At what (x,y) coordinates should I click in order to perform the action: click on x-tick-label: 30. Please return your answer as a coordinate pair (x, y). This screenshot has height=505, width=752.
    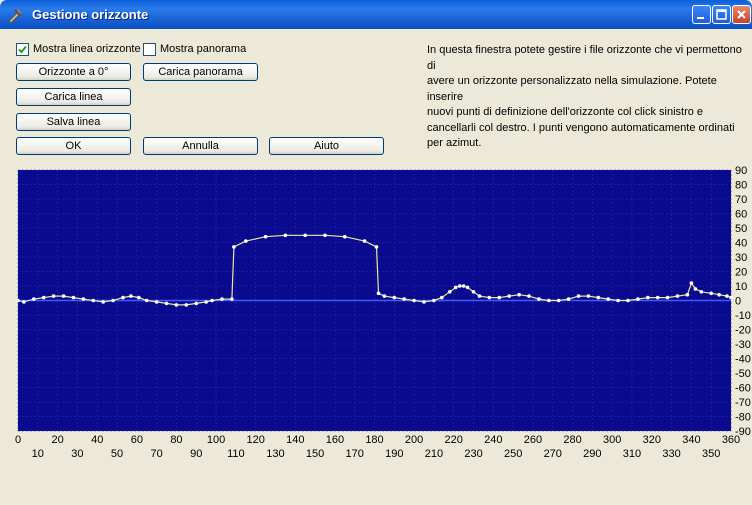
    Looking at the image, I should click on (77, 454).